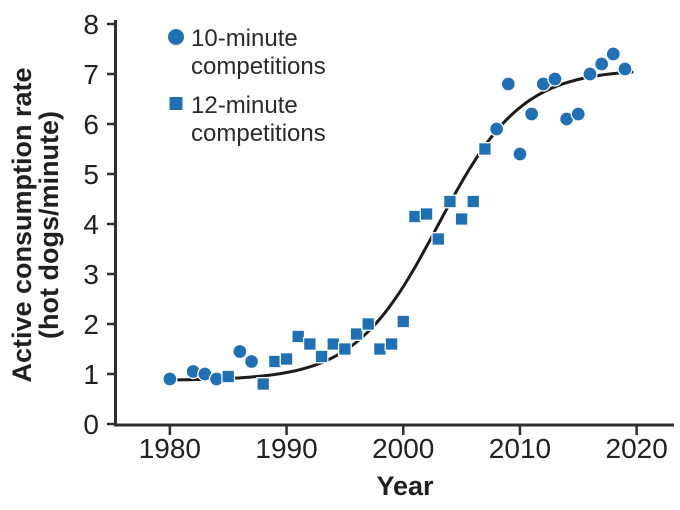 The height and width of the screenshot is (510, 680). What do you see at coordinates (91, 374) in the screenshot?
I see `y-tick-label-1: 1` at bounding box center [91, 374].